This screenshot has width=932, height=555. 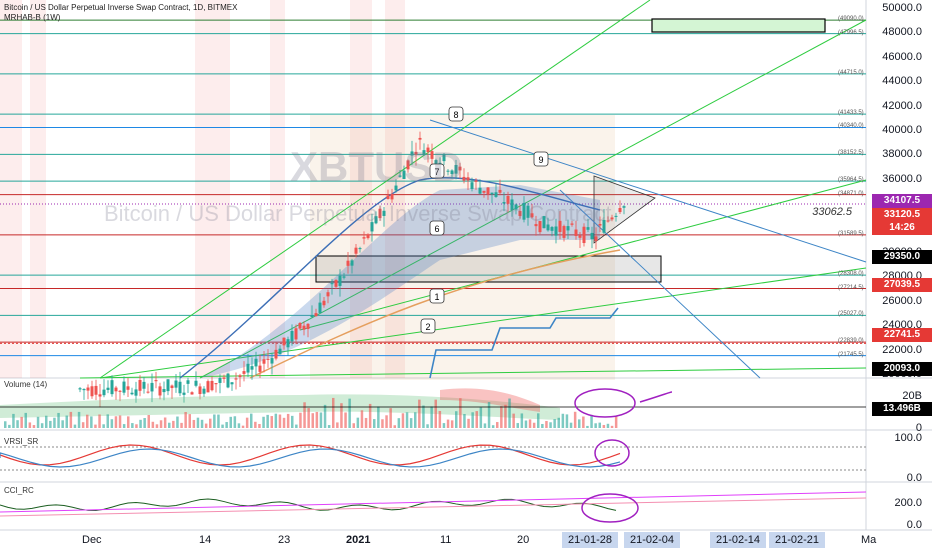 I want to click on price-tag: 13.496B, so click(x=902, y=409).